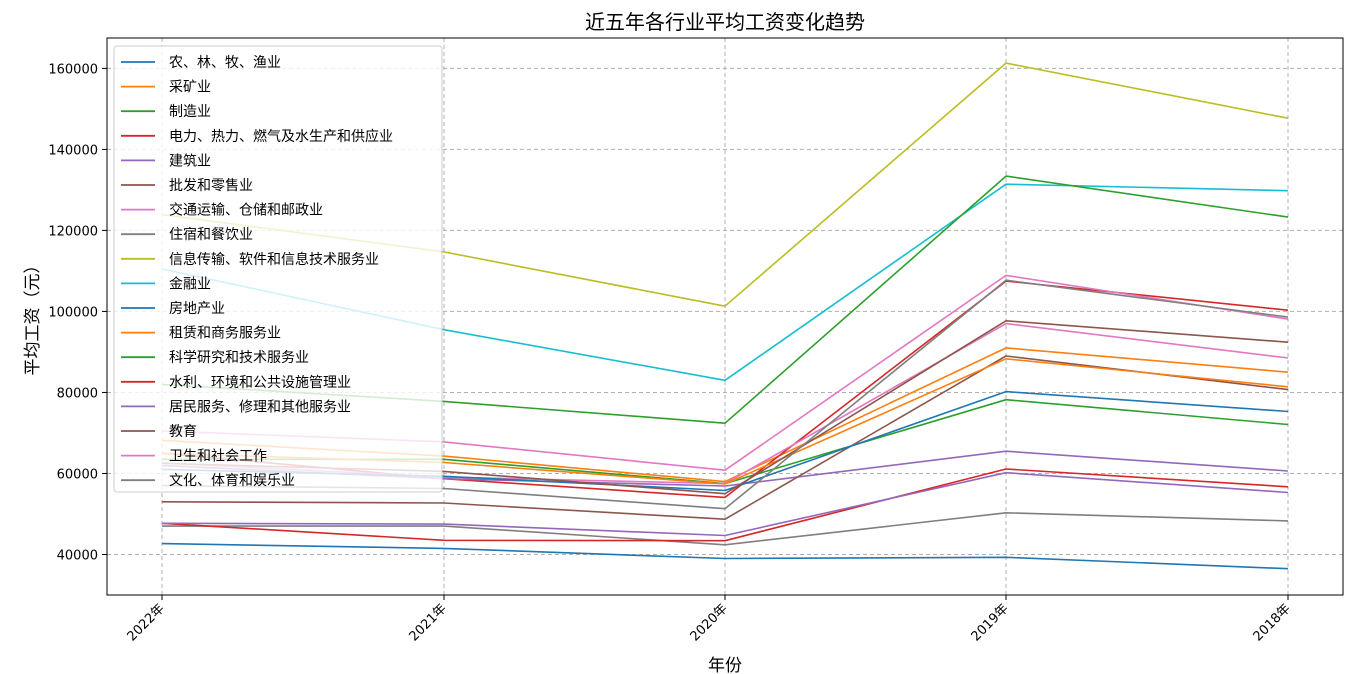 This screenshot has width=1358, height=674. What do you see at coordinates (239, 358) in the screenshot?
I see `legend-label: 科学研究和技术服务业` at bounding box center [239, 358].